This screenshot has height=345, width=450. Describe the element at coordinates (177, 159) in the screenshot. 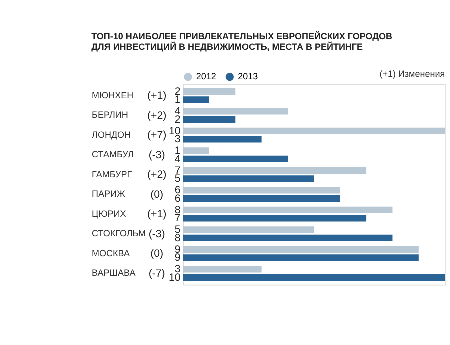

I see `data-label: 4` at that location.